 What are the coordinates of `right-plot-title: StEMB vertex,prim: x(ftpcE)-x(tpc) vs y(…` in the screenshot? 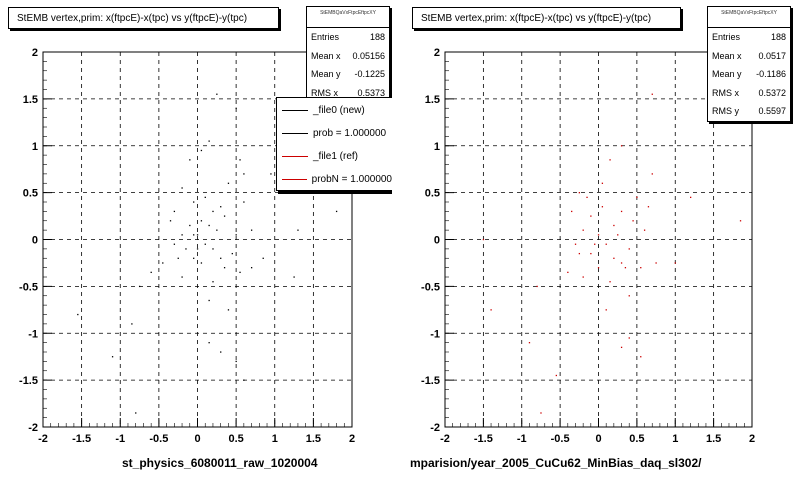 It's located at (546, 18).